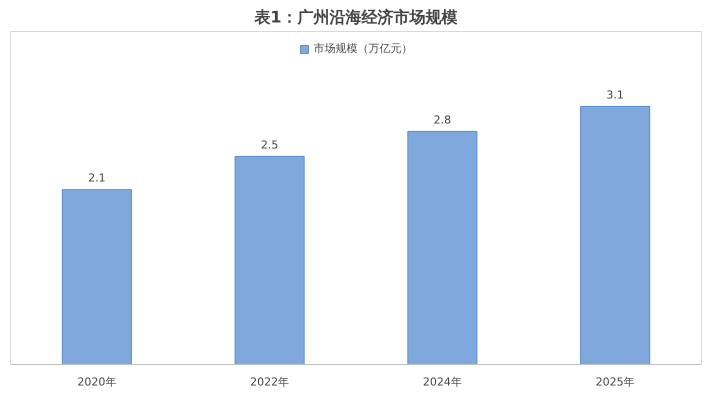 Image resolution: width=711 pixels, height=394 pixels. I want to click on data-label: 2.5, so click(269, 145).